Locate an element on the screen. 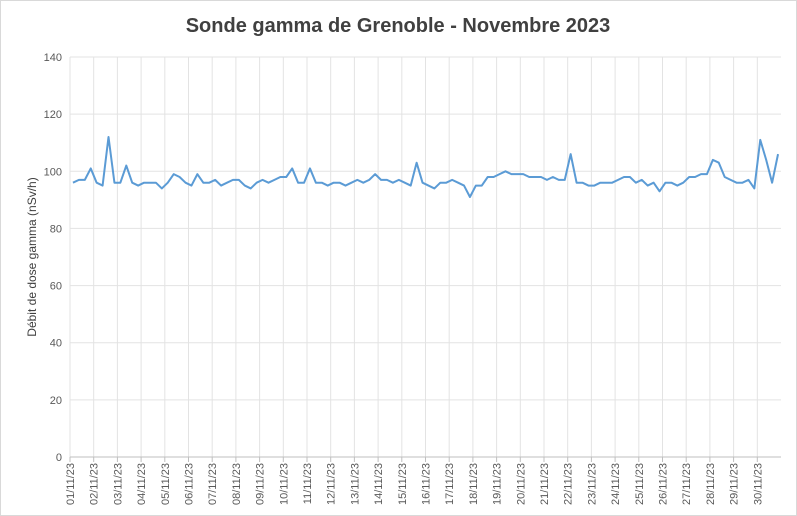 This screenshot has width=797, height=516. x-tick-label: 19/11/23 is located at coordinates (498, 484).